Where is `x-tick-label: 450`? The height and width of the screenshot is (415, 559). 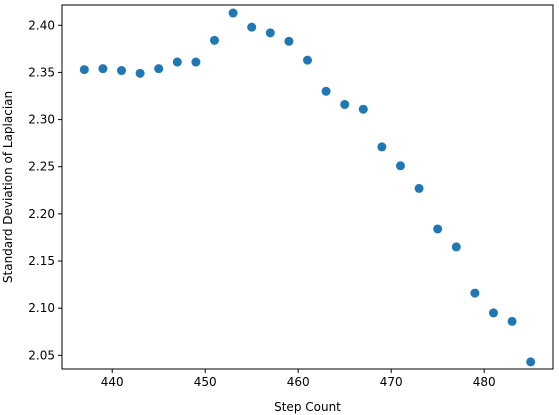
x-tick-label: 450 is located at coordinates (205, 382).